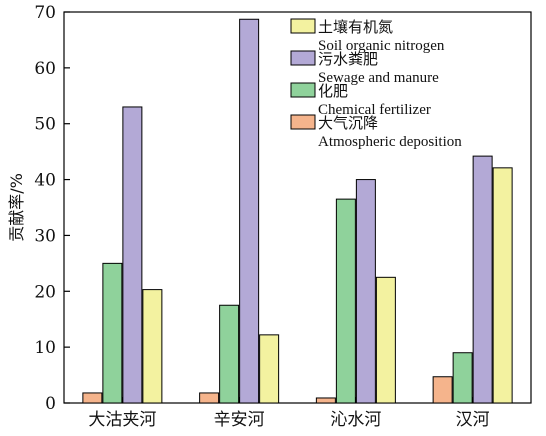 The width and height of the screenshot is (546, 436). I want to click on x-tick-label: 大沽夹河, so click(122, 420).